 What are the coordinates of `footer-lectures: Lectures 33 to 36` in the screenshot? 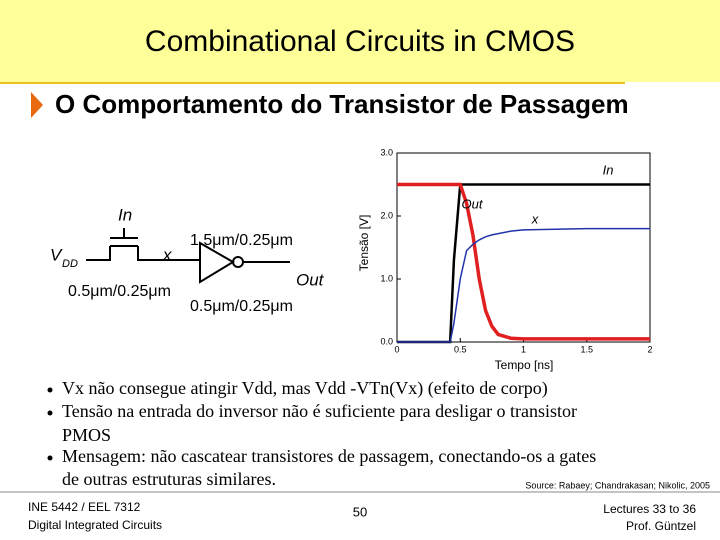 It's located at (649, 509).